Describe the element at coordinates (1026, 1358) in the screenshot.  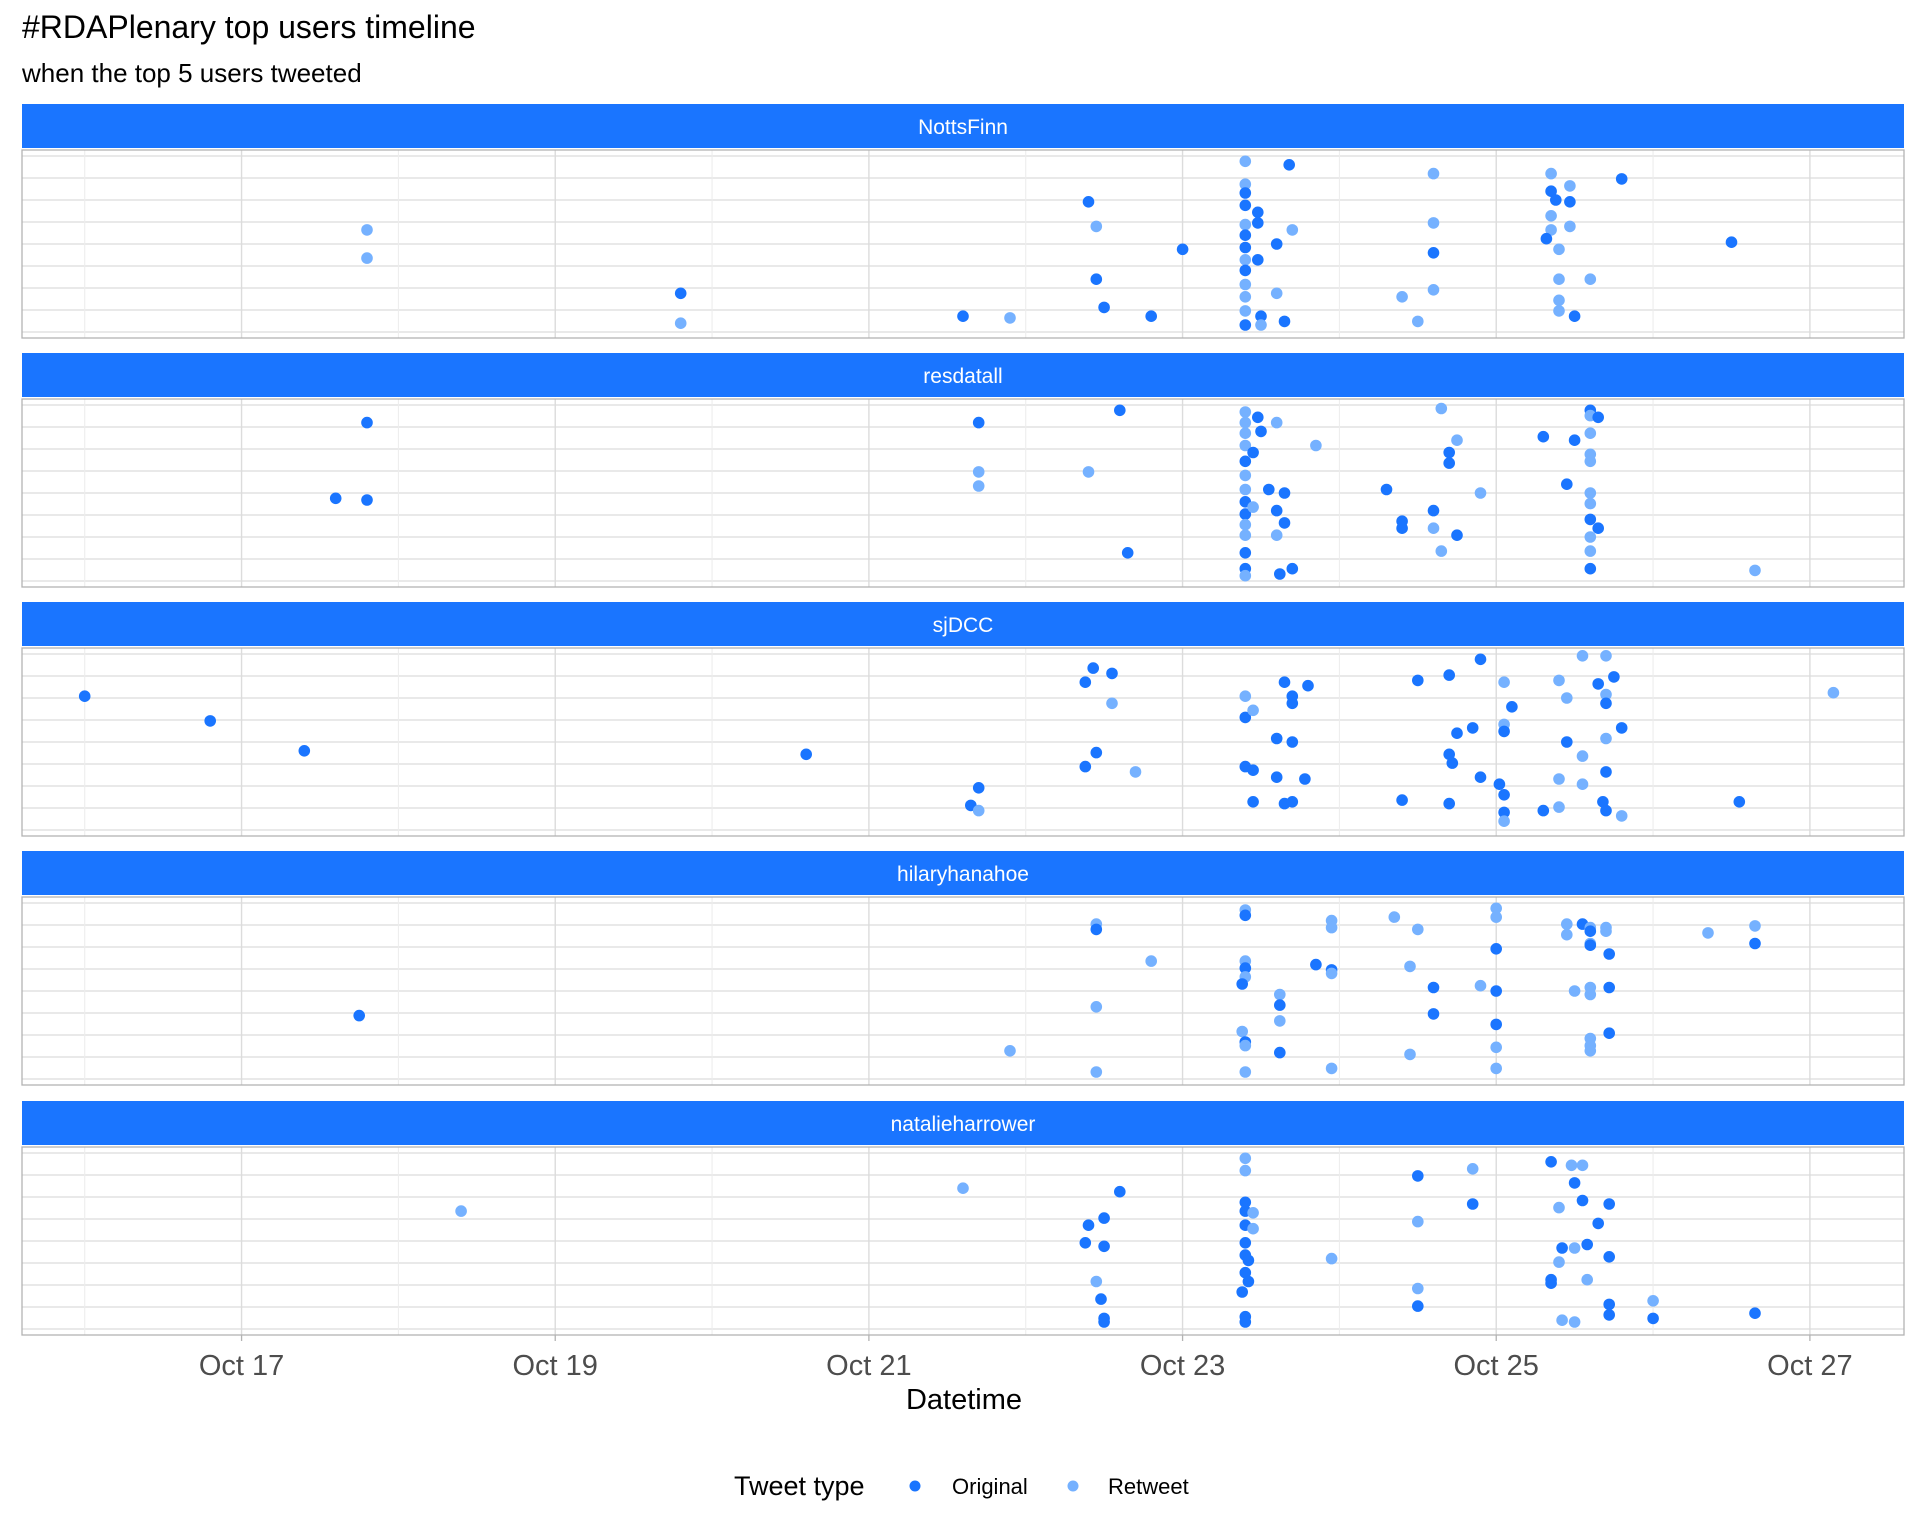
I see `x-axis: Oct 17 Oct 19 Oct 21 Oct 23 Oct 25 Oct 27` at that location.